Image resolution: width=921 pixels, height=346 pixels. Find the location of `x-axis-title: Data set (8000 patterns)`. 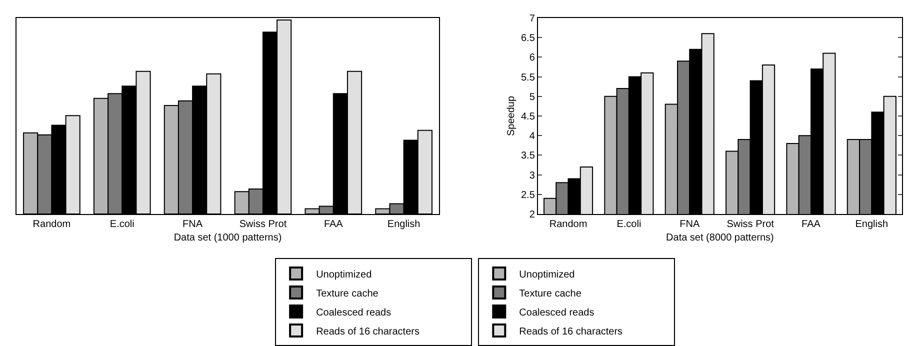

x-axis-title: Data set (8000 patterns) is located at coordinates (720, 238).